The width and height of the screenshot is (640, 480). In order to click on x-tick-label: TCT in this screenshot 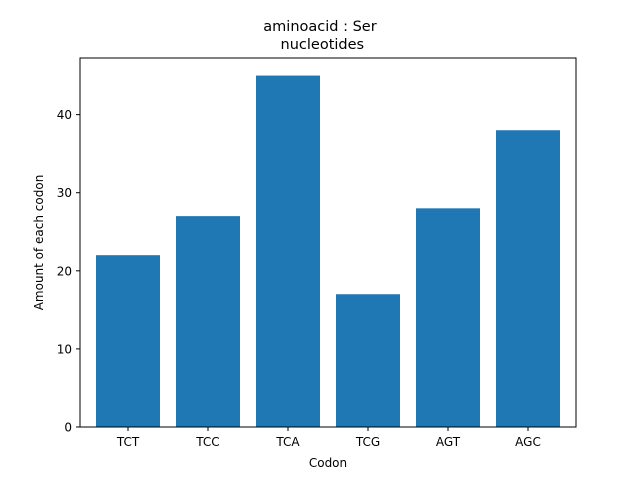, I will do `click(128, 442)`.